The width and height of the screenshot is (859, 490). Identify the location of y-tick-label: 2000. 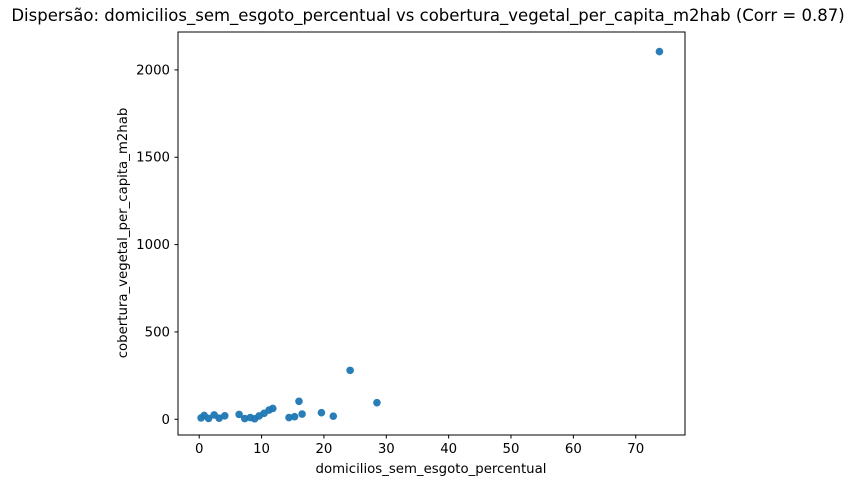
(153, 70).